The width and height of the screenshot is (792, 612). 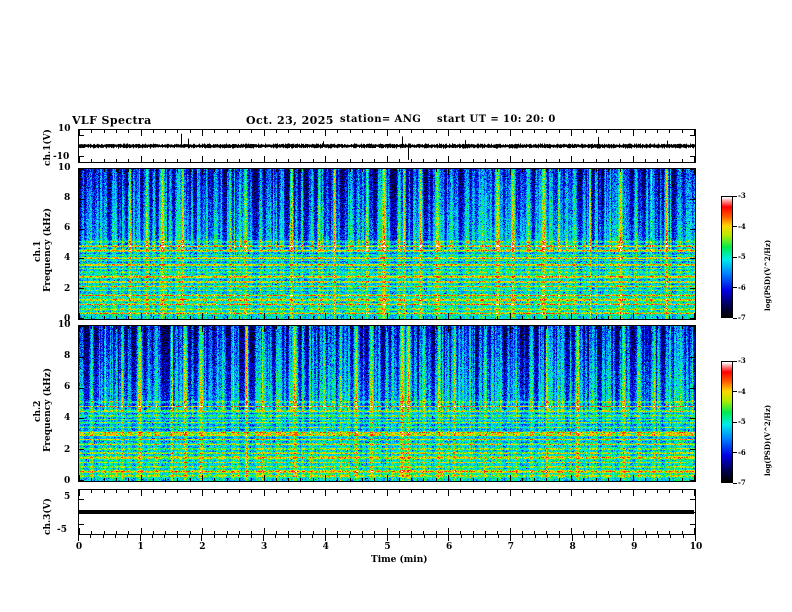 I want to click on ch3-wave-tick-neg5: -5, so click(x=62, y=530).